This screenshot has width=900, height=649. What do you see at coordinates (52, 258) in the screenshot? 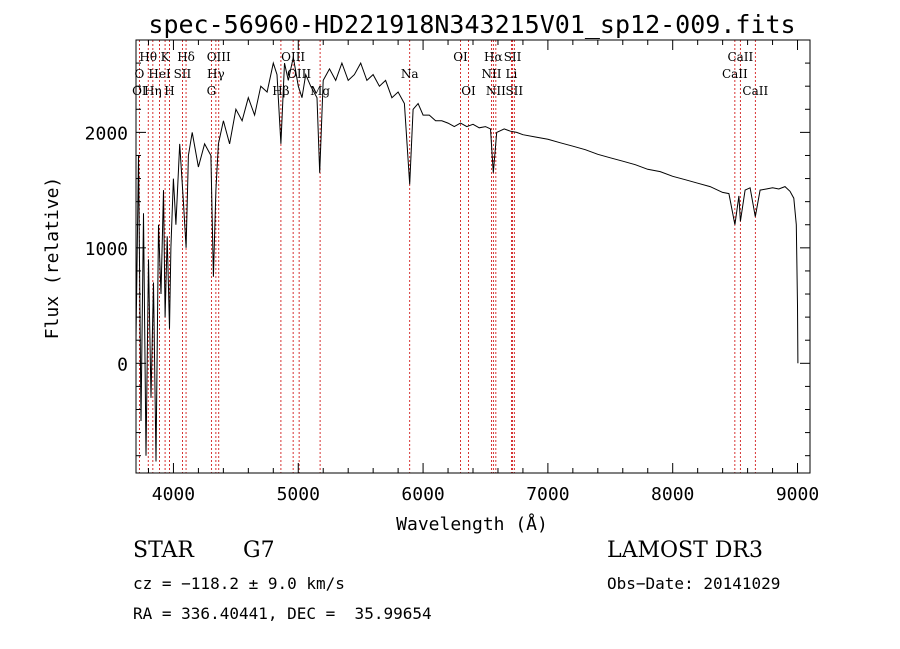
I see `y-axis-label: Flux (relative)` at bounding box center [52, 258].